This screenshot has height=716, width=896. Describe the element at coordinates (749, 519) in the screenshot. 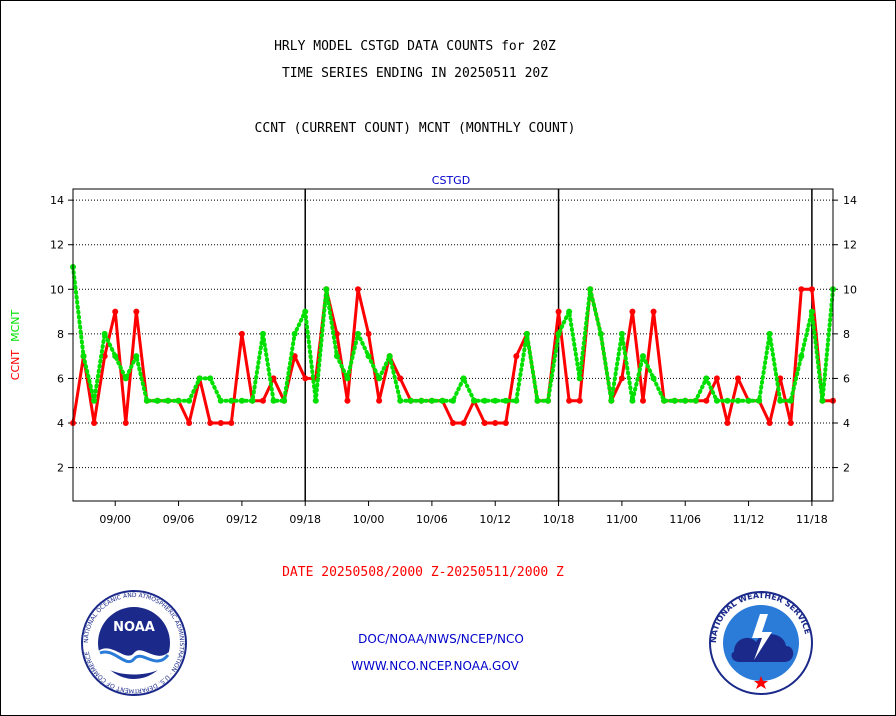

I see `x-tick-label: 11/12` at that location.